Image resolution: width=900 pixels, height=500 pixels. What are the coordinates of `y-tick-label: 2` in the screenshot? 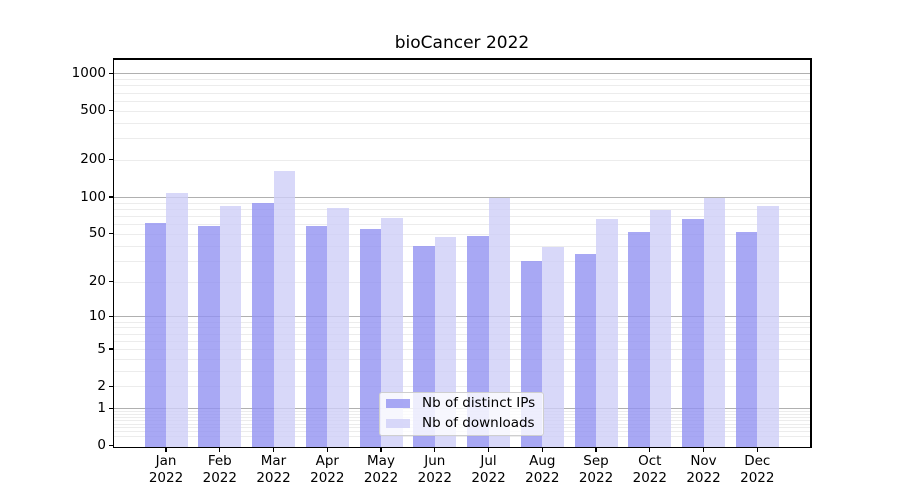 It's located at (101, 385).